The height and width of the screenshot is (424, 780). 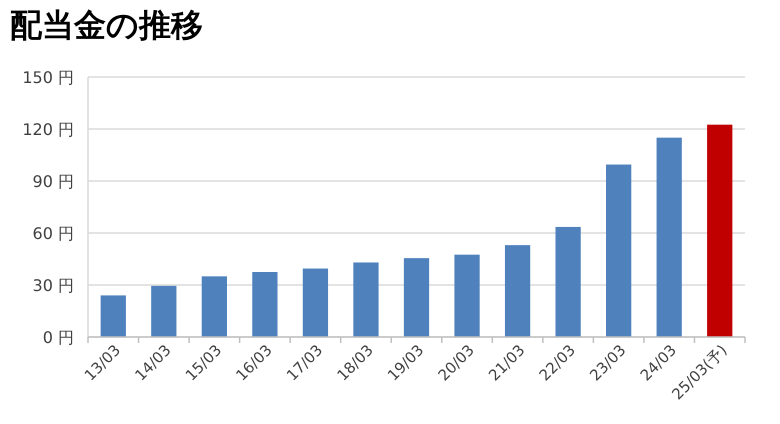 What do you see at coordinates (48, 129) in the screenshot?
I see `y-tick-label: 120 円` at bounding box center [48, 129].